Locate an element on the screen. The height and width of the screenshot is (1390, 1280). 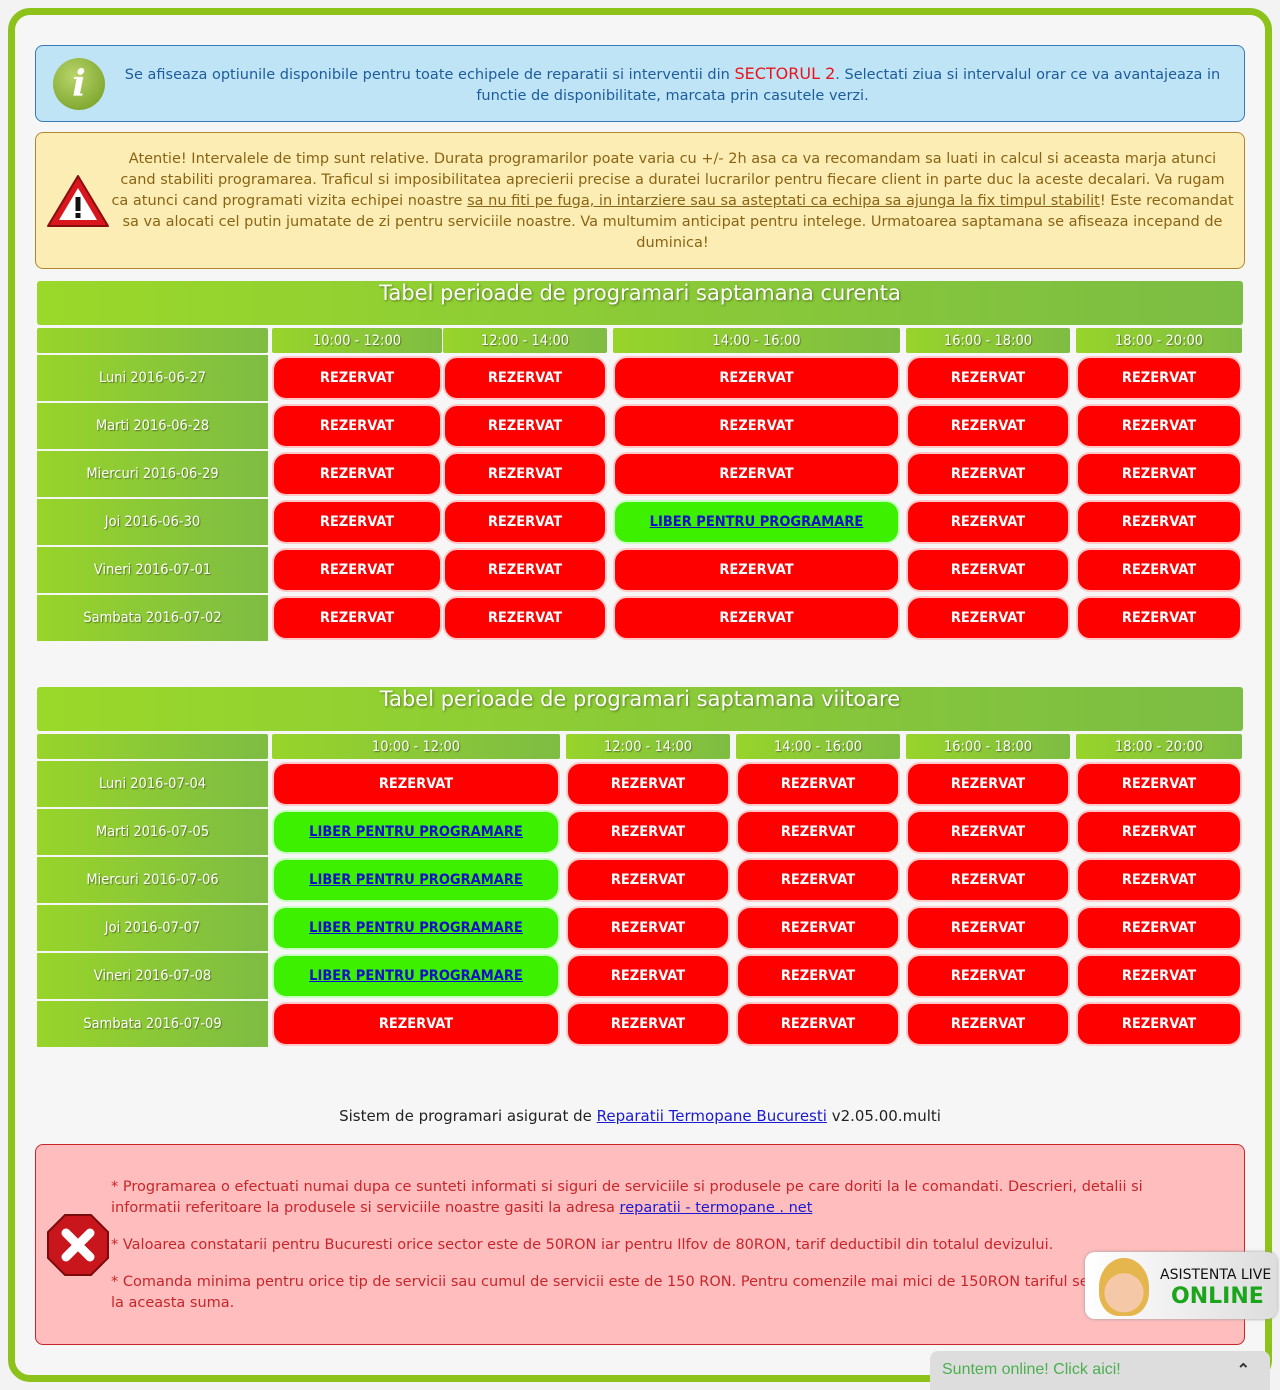
day-label: Marti 2016-06-28 is located at coordinates (152, 426).